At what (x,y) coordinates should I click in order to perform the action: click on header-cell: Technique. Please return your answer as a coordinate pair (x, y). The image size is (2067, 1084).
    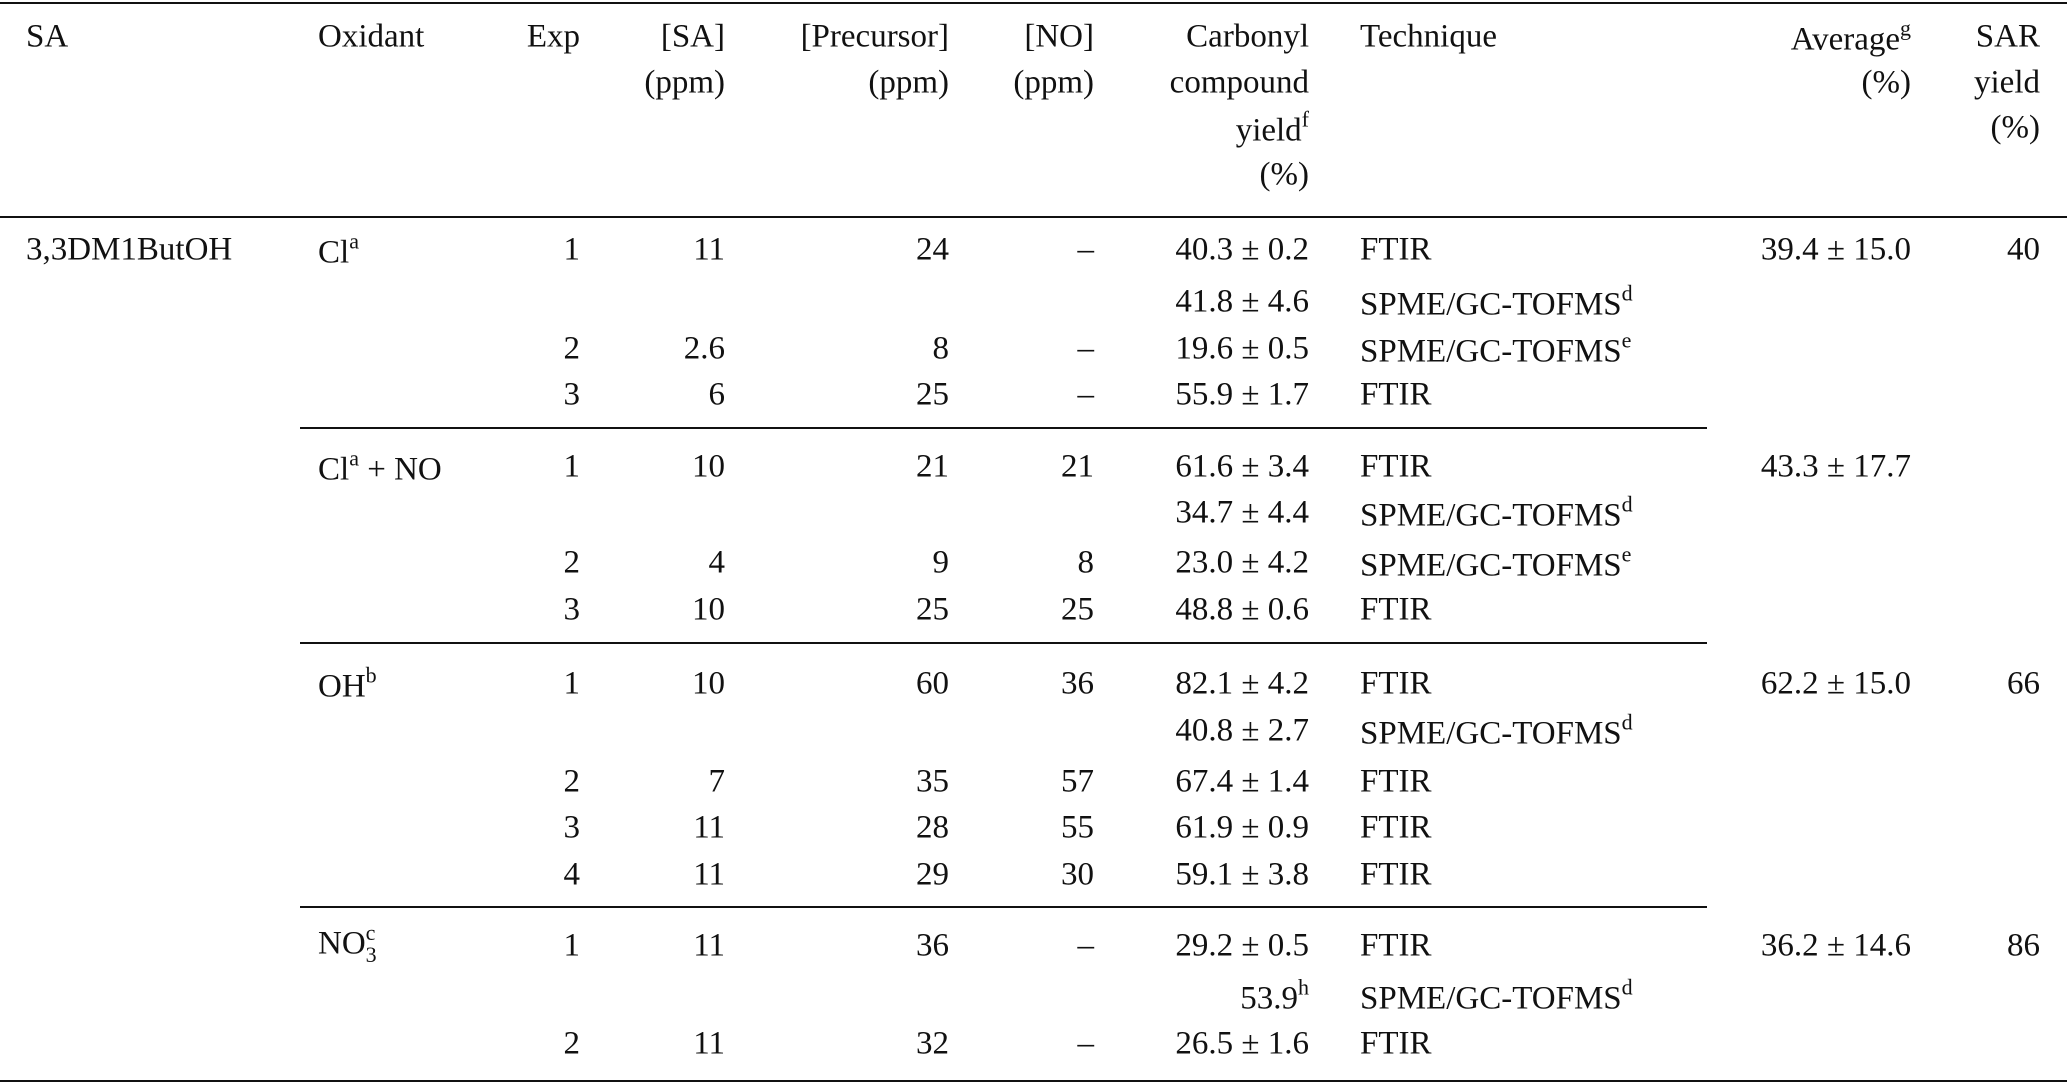
    Looking at the image, I should click on (1428, 37).